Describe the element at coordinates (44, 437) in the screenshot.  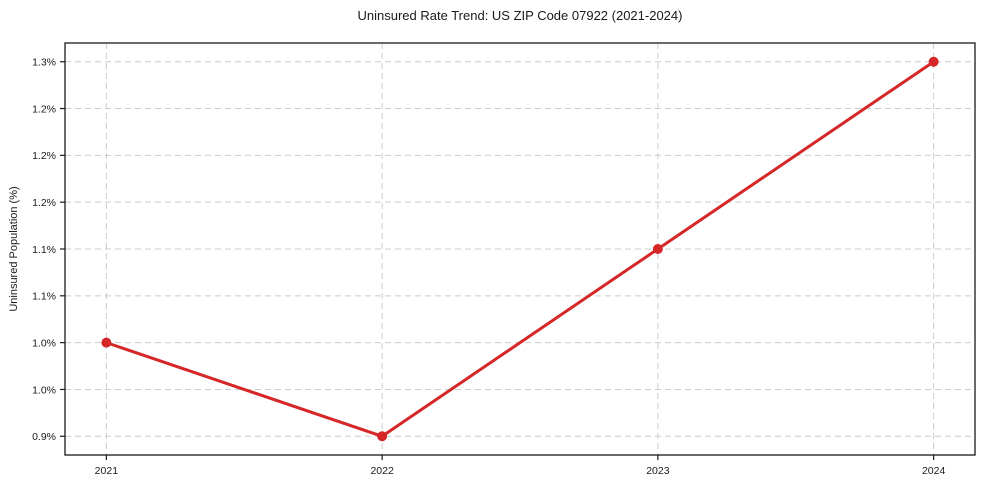
I see `y-tick-label: 0.9%` at that location.